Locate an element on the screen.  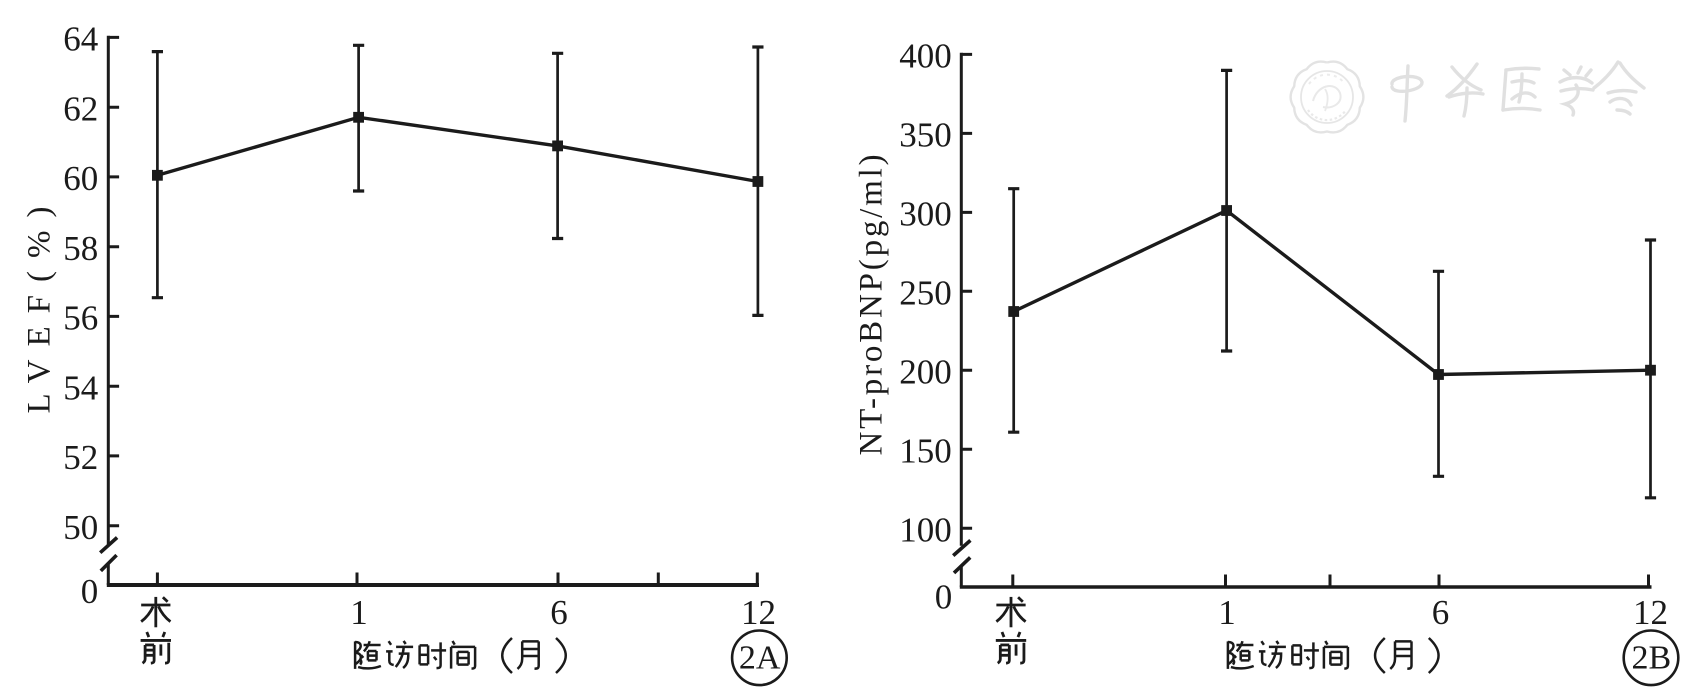
svg-text: 2A is located at coordinates (760, 658).